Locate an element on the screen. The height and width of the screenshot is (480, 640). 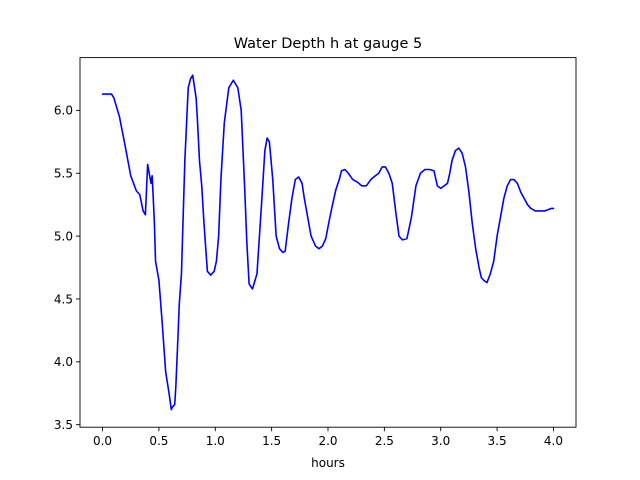
x-tick-label: 3.0 is located at coordinates (440, 441).